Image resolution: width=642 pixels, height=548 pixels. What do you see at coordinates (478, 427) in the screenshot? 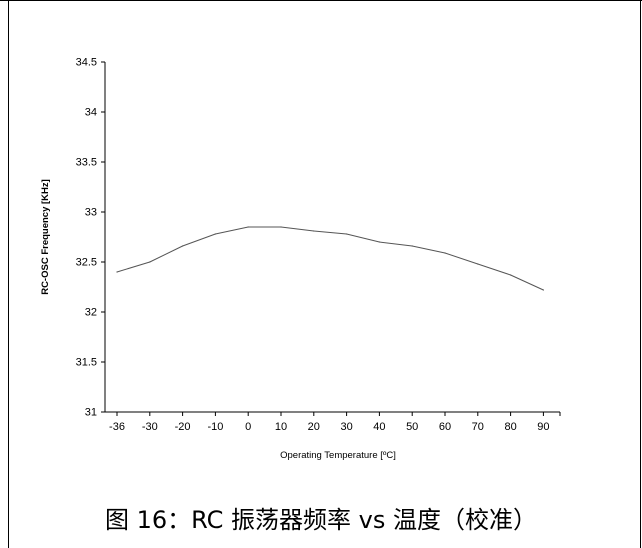
I see `x-tick-label: 70` at bounding box center [478, 427].